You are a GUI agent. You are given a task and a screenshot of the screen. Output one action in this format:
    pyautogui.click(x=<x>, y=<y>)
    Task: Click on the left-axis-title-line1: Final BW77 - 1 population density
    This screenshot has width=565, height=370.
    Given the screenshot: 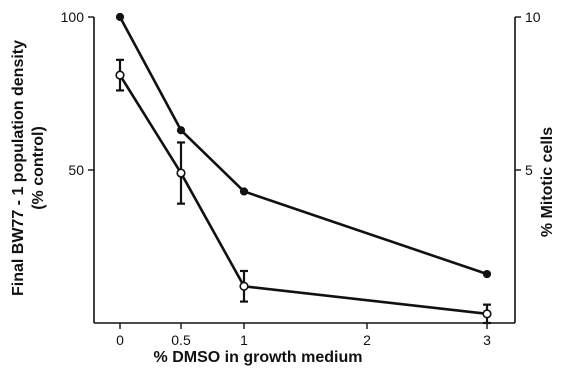 What is the action you would take?
    pyautogui.click(x=18, y=168)
    